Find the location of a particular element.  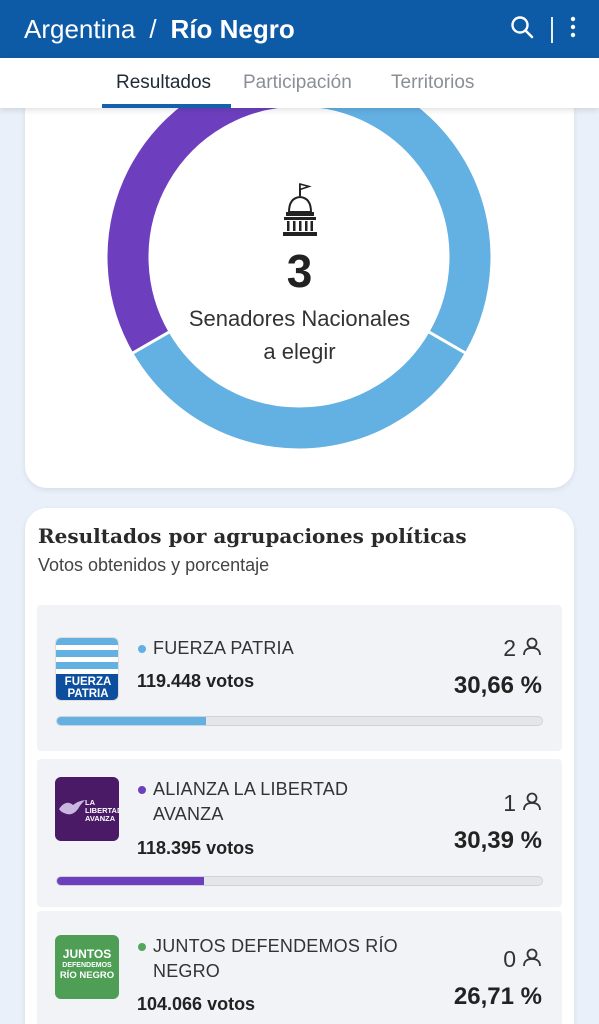

party-seats: 2 is located at coordinates (522, 648).